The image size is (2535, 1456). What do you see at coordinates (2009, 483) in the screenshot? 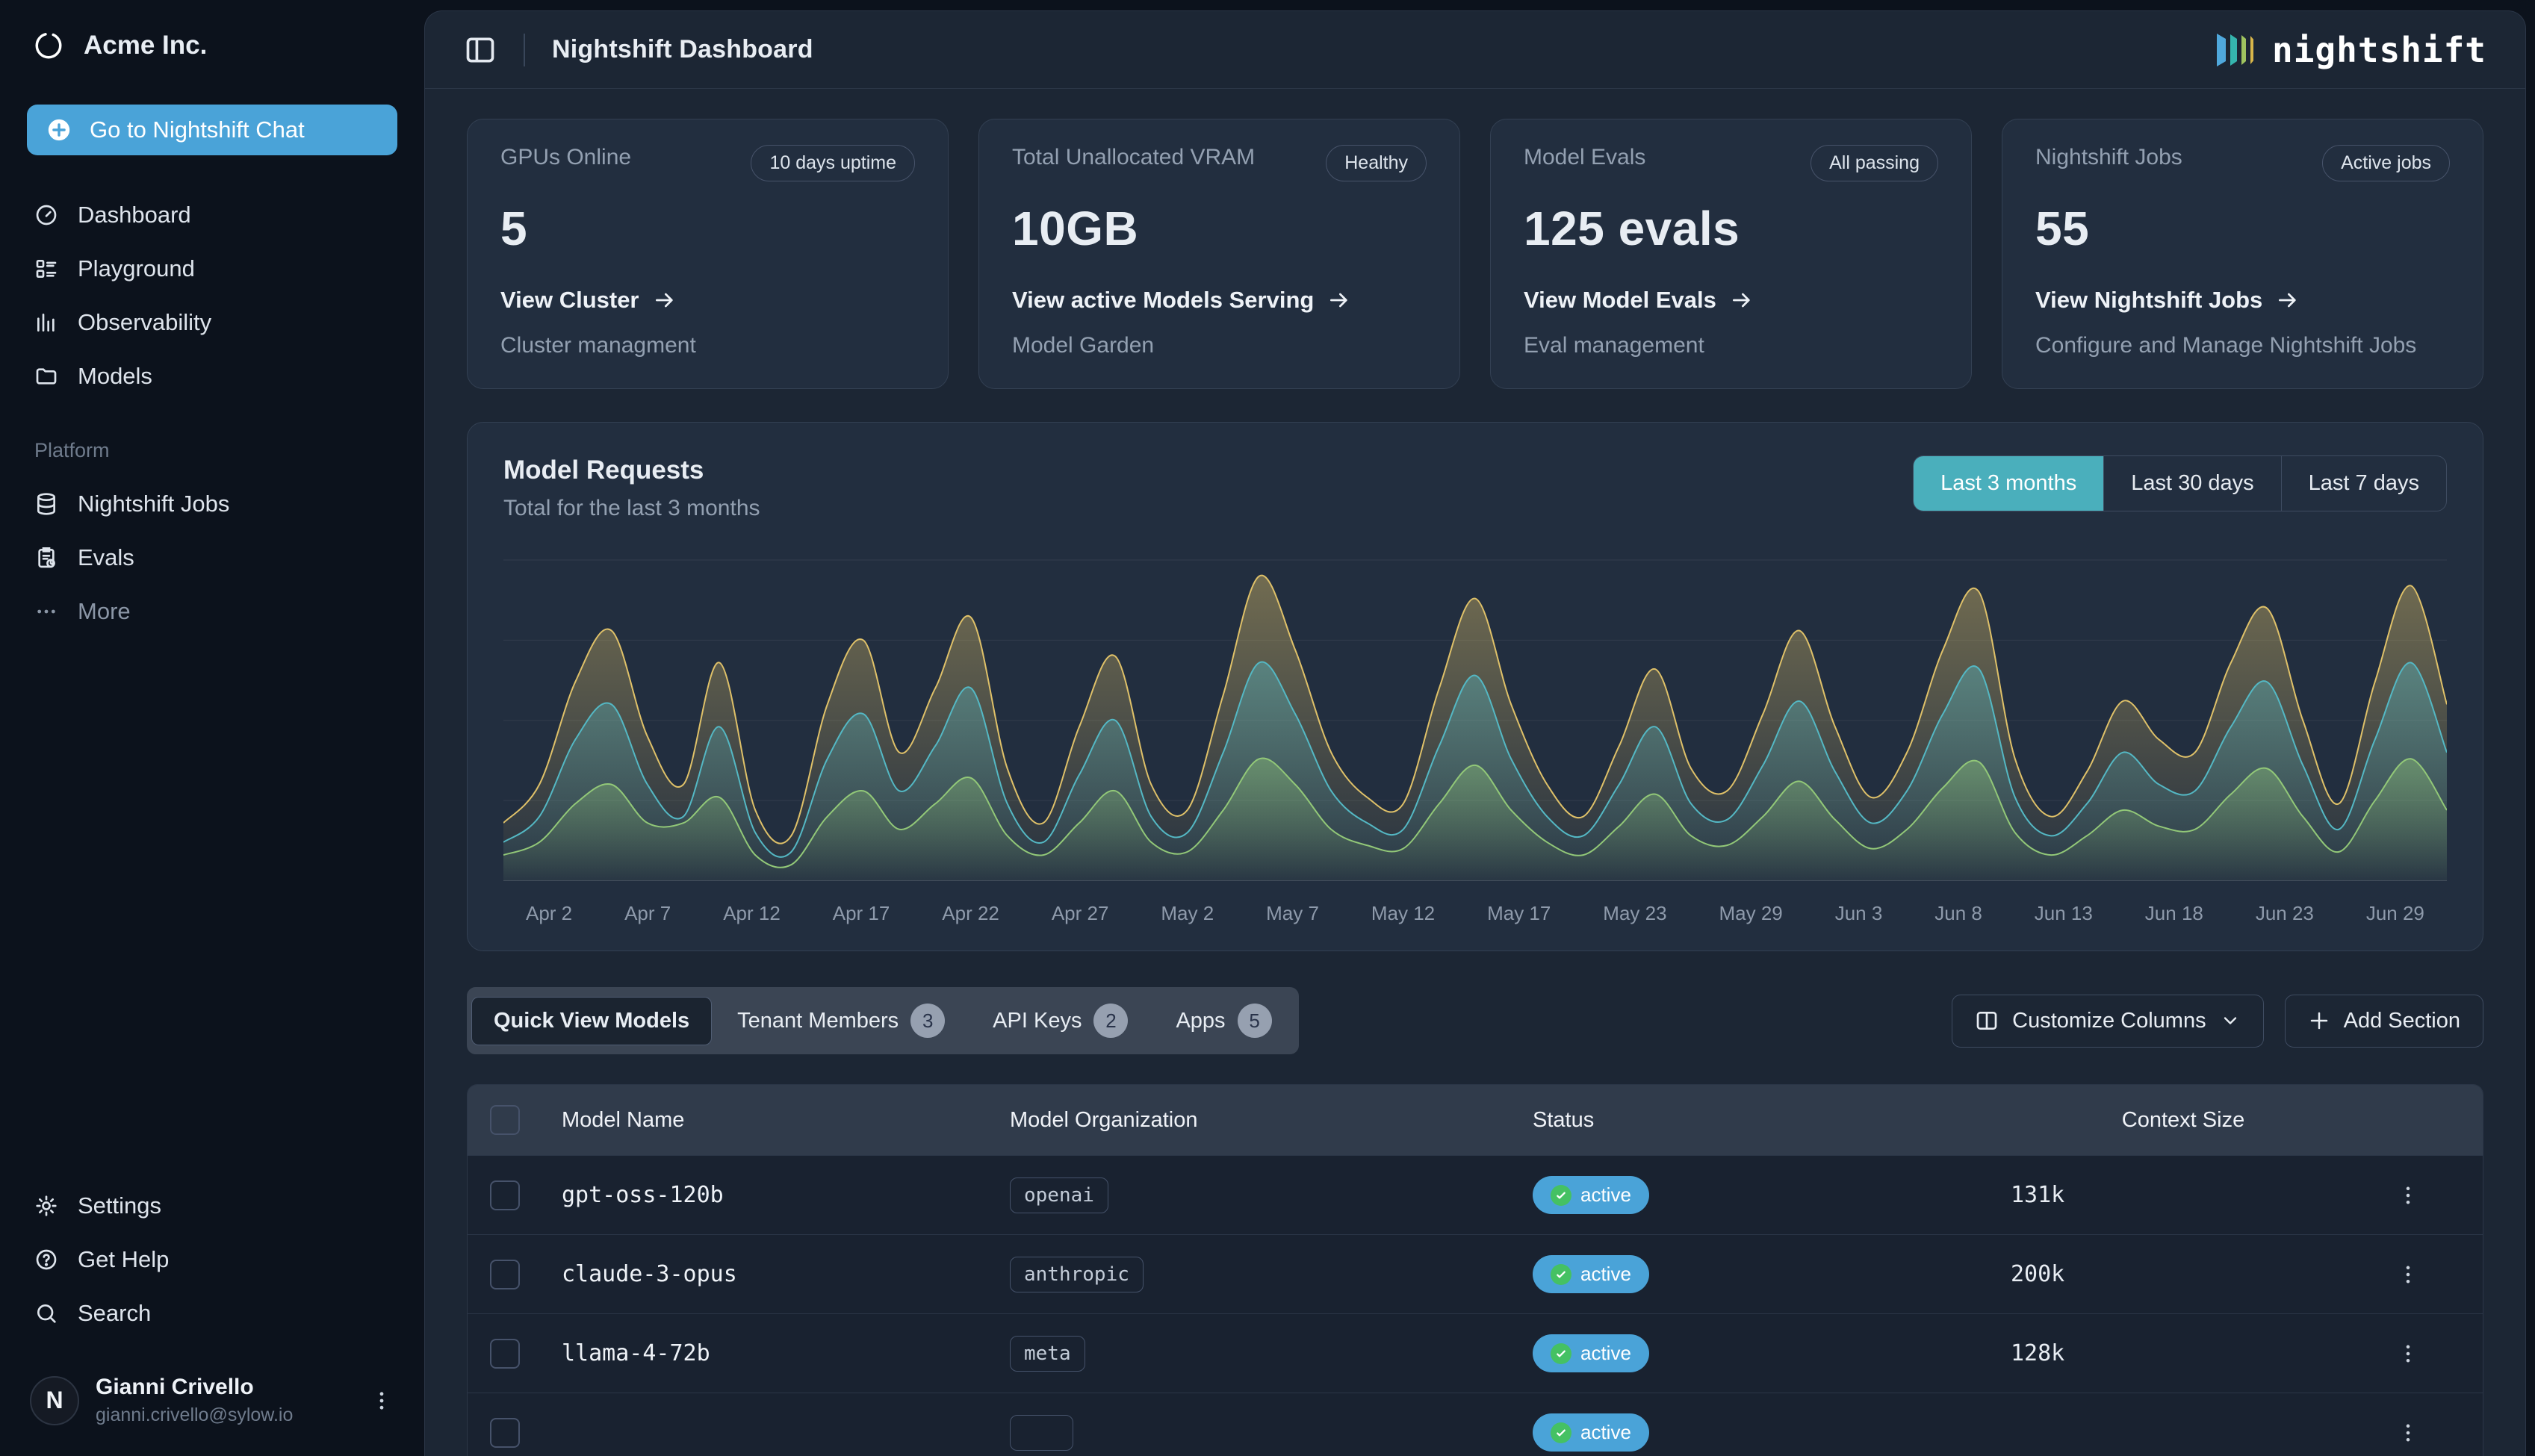
I see `range-last-3-months: Last 3 months` at bounding box center [2009, 483].